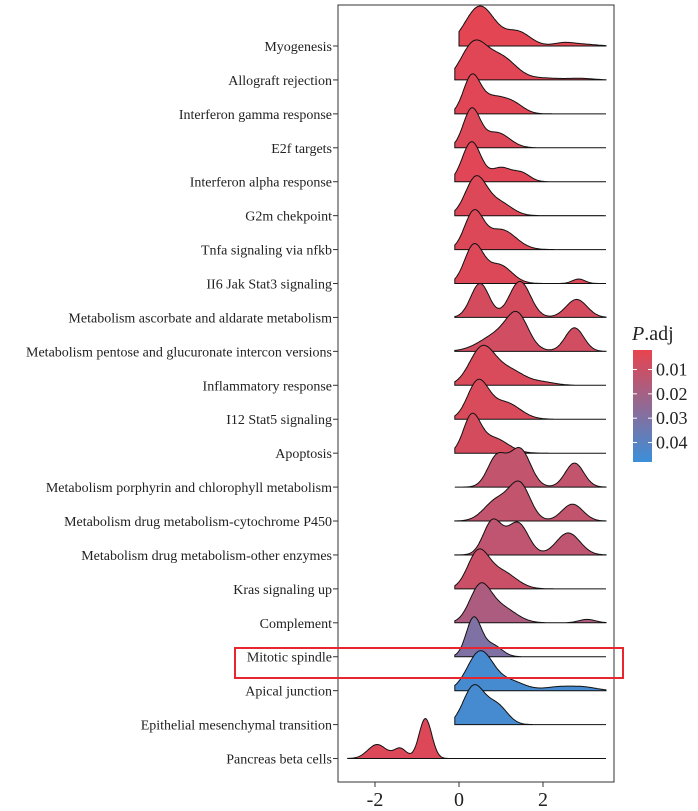 The width and height of the screenshot is (698, 811). What do you see at coordinates (269, 285) in the screenshot?
I see `y-tick-label: II6 Jak Stat3 signaling` at bounding box center [269, 285].